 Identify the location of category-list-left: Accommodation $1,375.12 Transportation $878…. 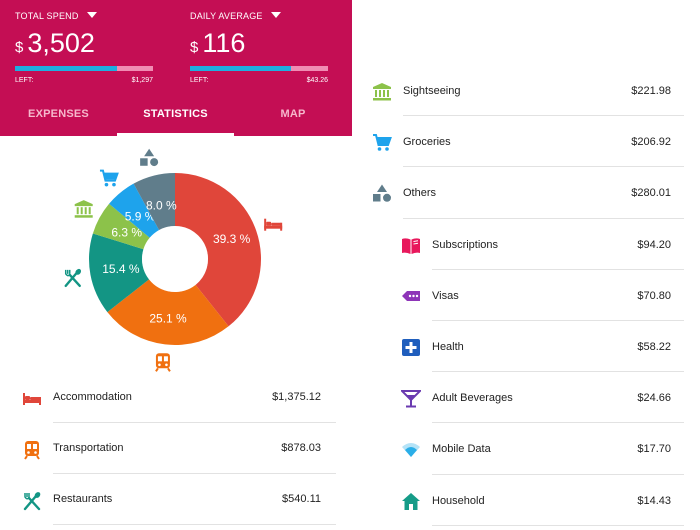
(176, 448).